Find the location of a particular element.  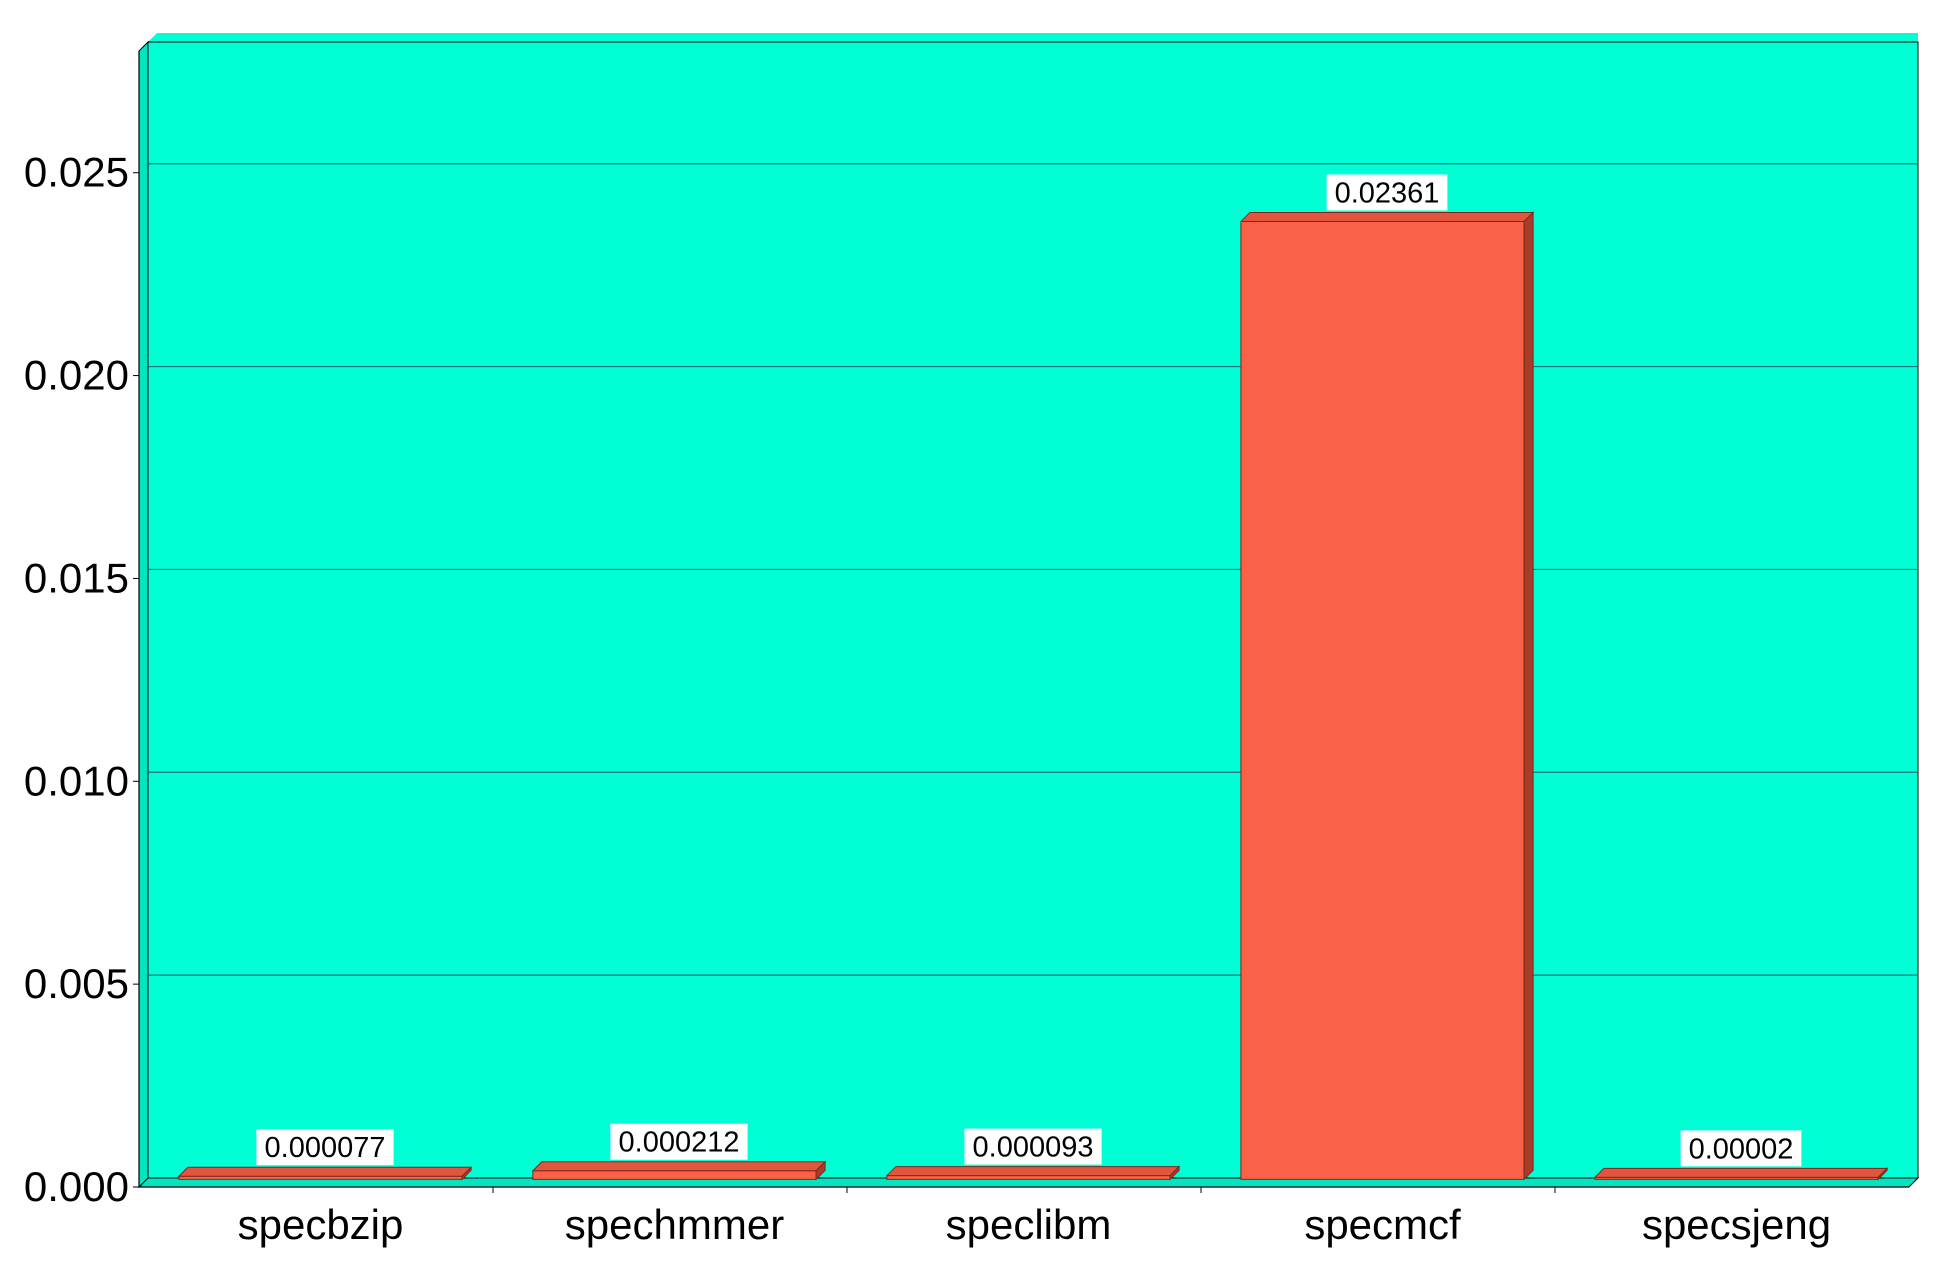

data-label-speclibm: 0.000093 is located at coordinates (1033, 1146).